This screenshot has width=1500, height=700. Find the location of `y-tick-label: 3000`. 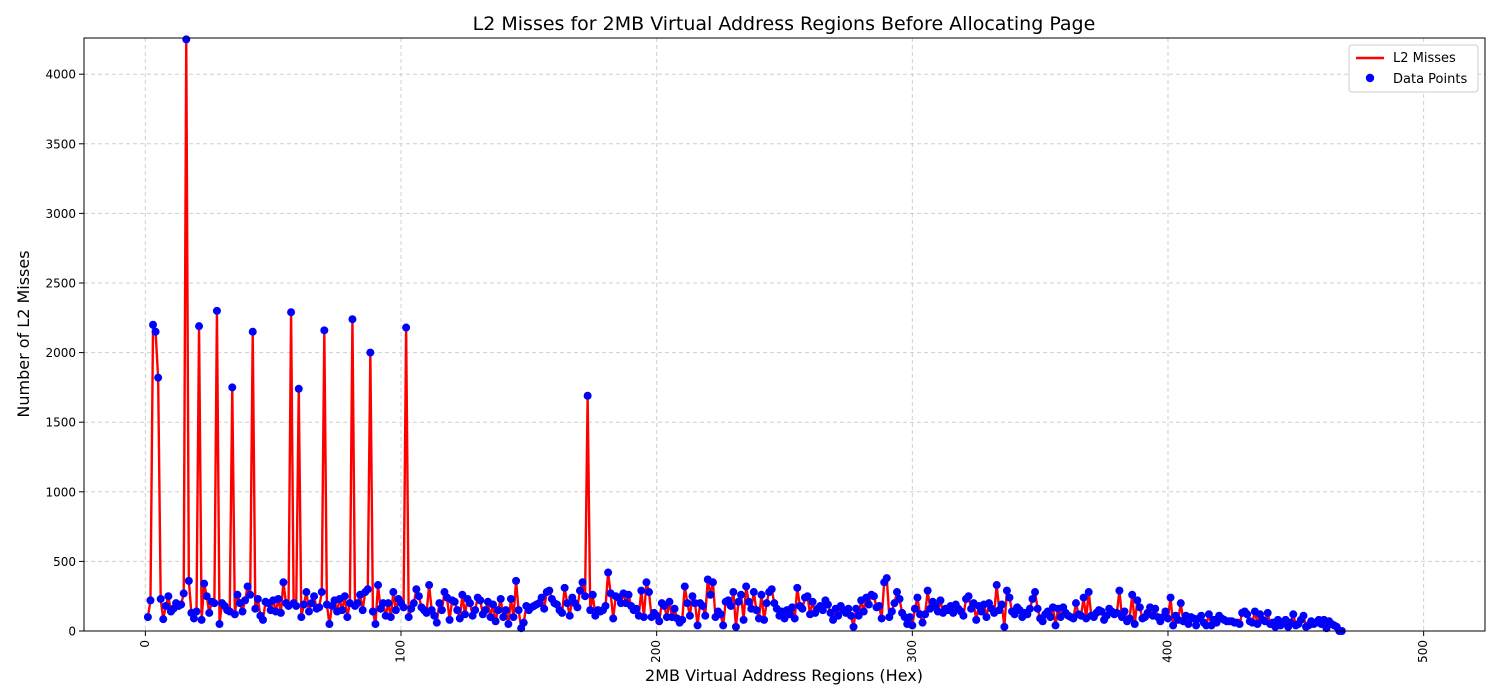

y-tick-label: 3000 is located at coordinates (60, 214).